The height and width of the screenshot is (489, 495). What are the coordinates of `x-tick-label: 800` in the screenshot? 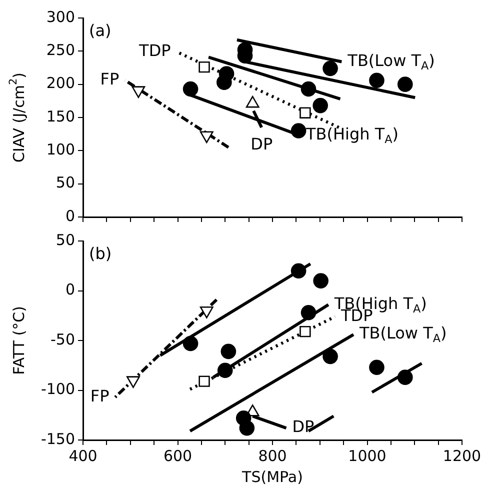 It's located at (272, 455).